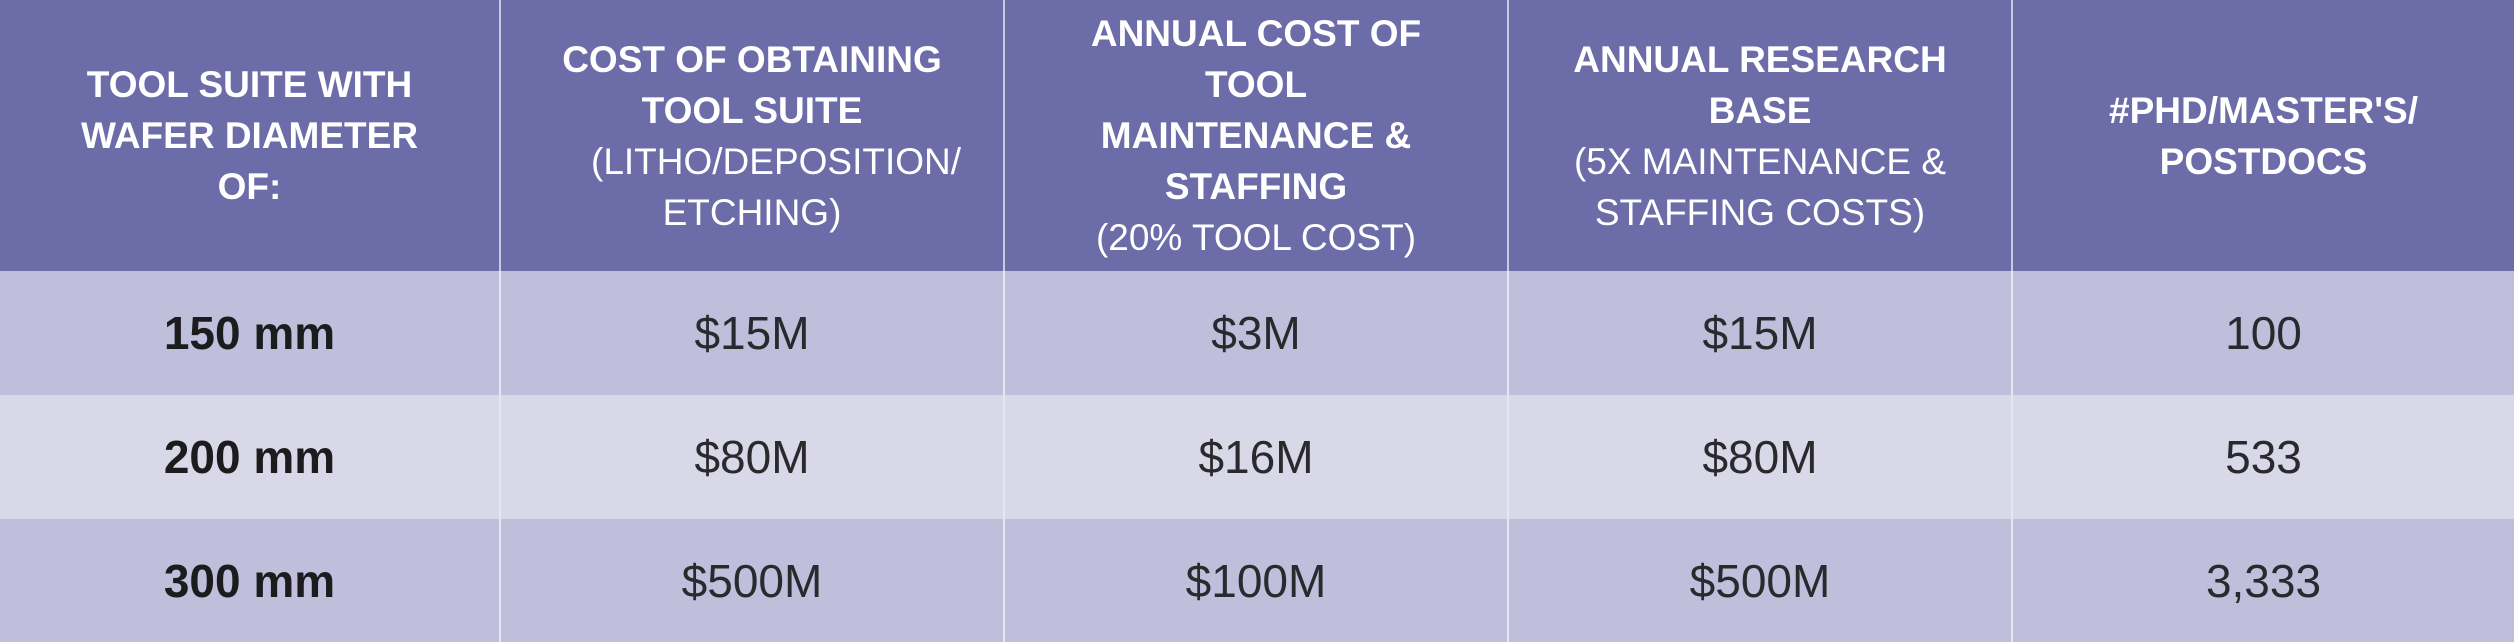  What do you see at coordinates (1760, 457) in the screenshot?
I see `annual-research-cell: $80M` at bounding box center [1760, 457].